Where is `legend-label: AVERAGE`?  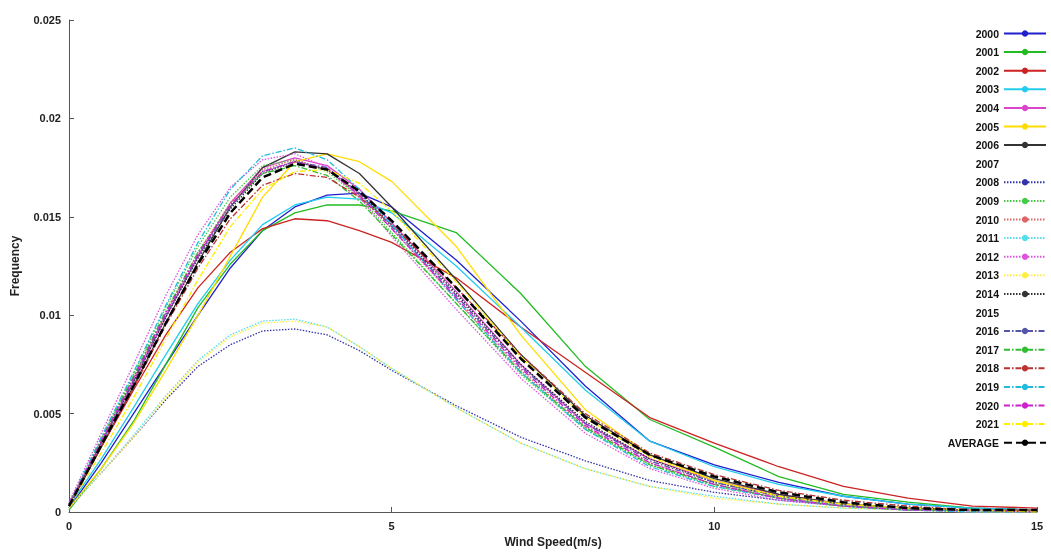
legend-label: AVERAGE is located at coordinates (973, 442).